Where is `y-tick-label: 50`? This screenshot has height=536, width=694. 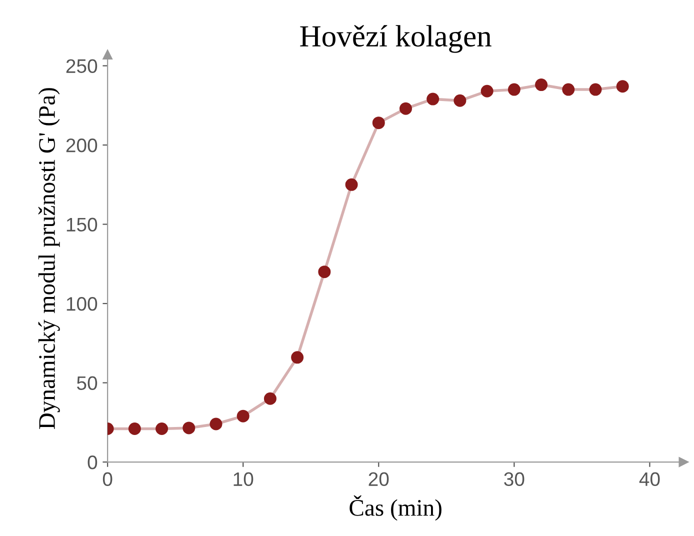
y-tick-label: 50 is located at coordinates (87, 383).